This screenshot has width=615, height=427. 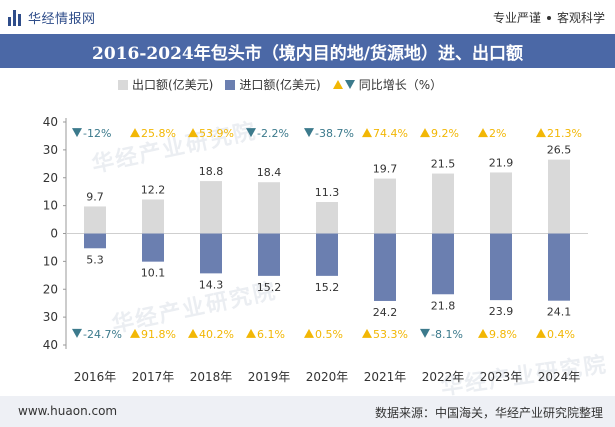 I want to click on import-data-label: 14.3, so click(x=211, y=284).